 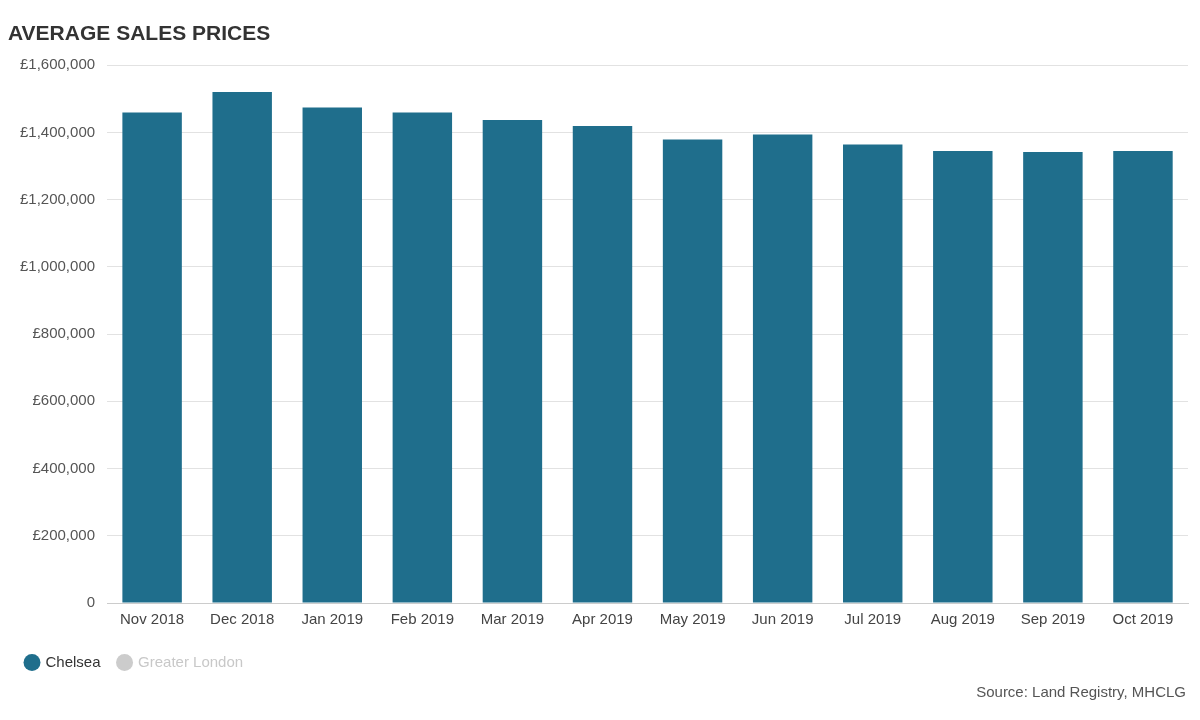 What do you see at coordinates (873, 619) in the screenshot?
I see `x-tick-label: Jul 2019` at bounding box center [873, 619].